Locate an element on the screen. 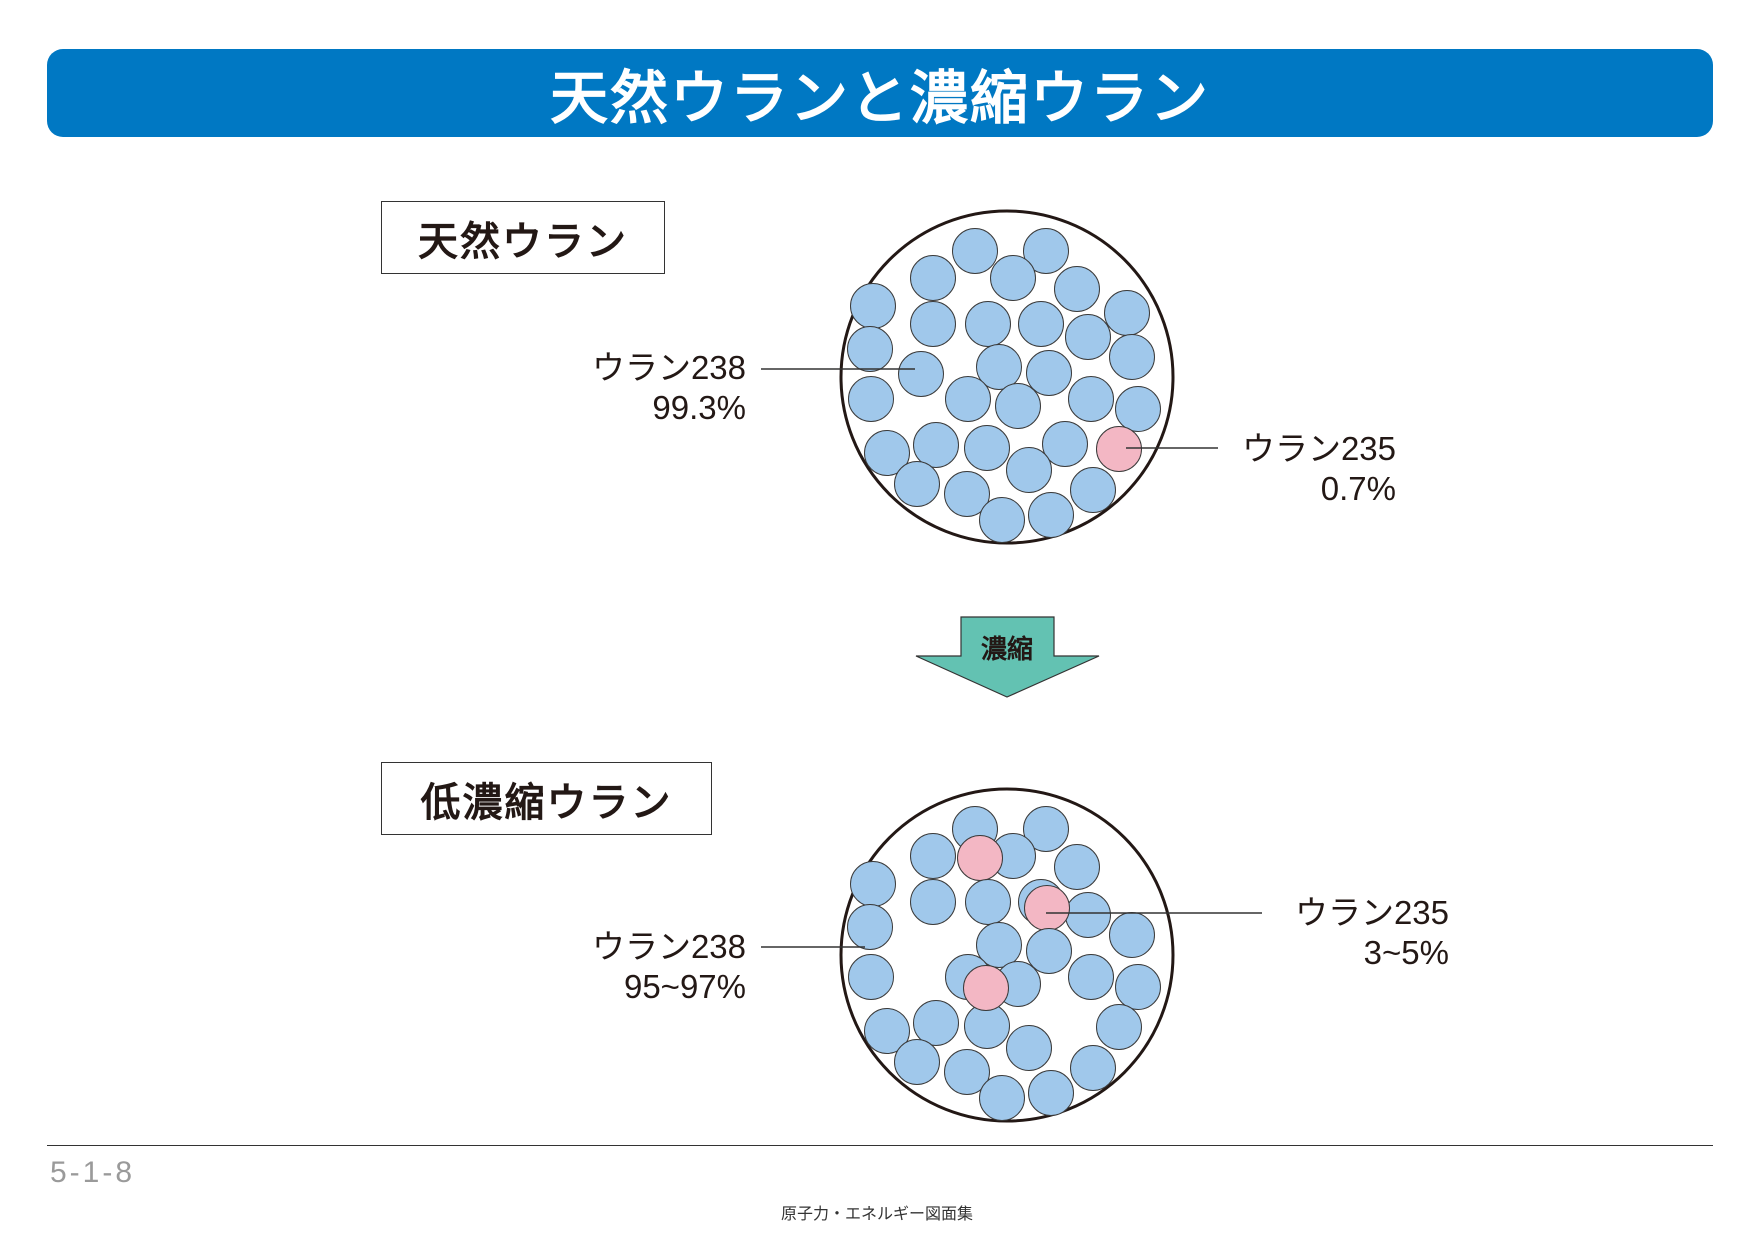  enrichment-arrow: 濃縮 is located at coordinates (1007, 657).